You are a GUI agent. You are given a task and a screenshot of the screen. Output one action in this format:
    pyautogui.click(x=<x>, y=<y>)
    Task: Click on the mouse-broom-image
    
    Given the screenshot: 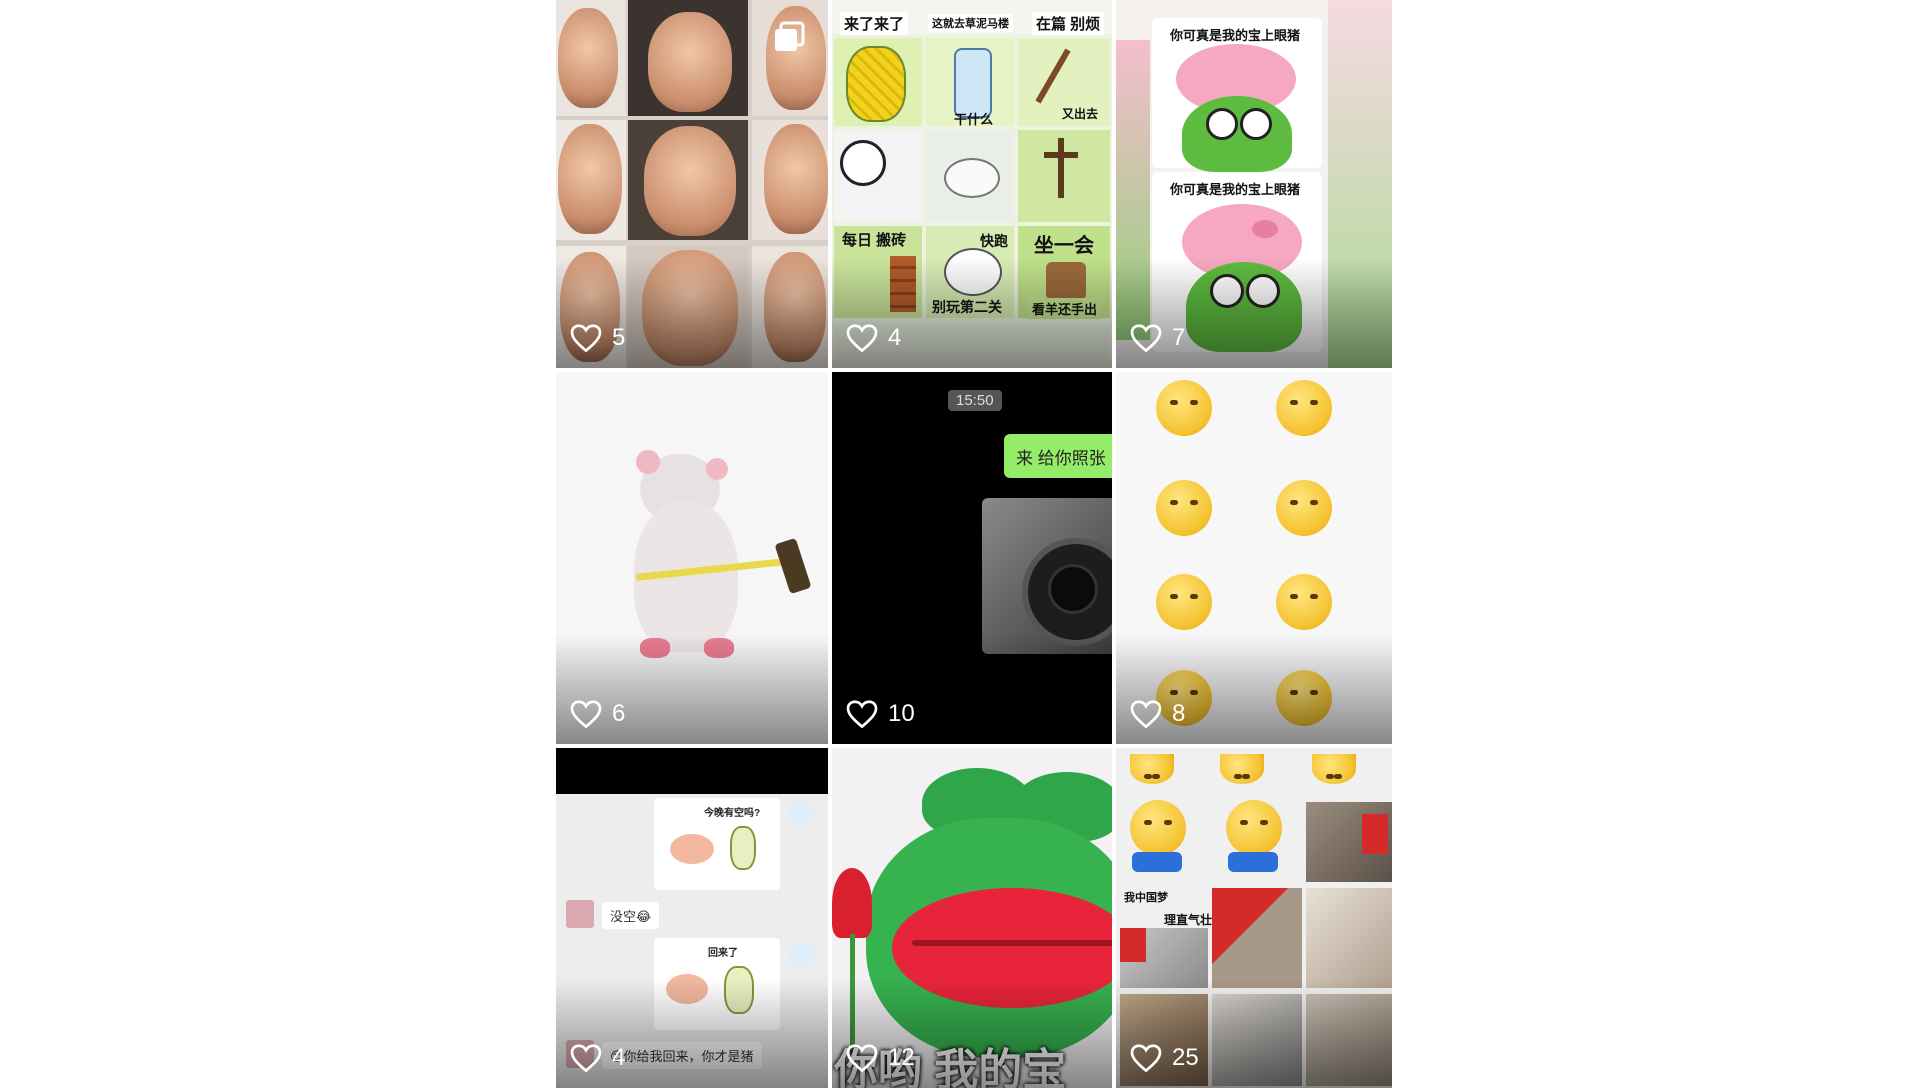 What is the action you would take?
    pyautogui.click(x=692, y=558)
    